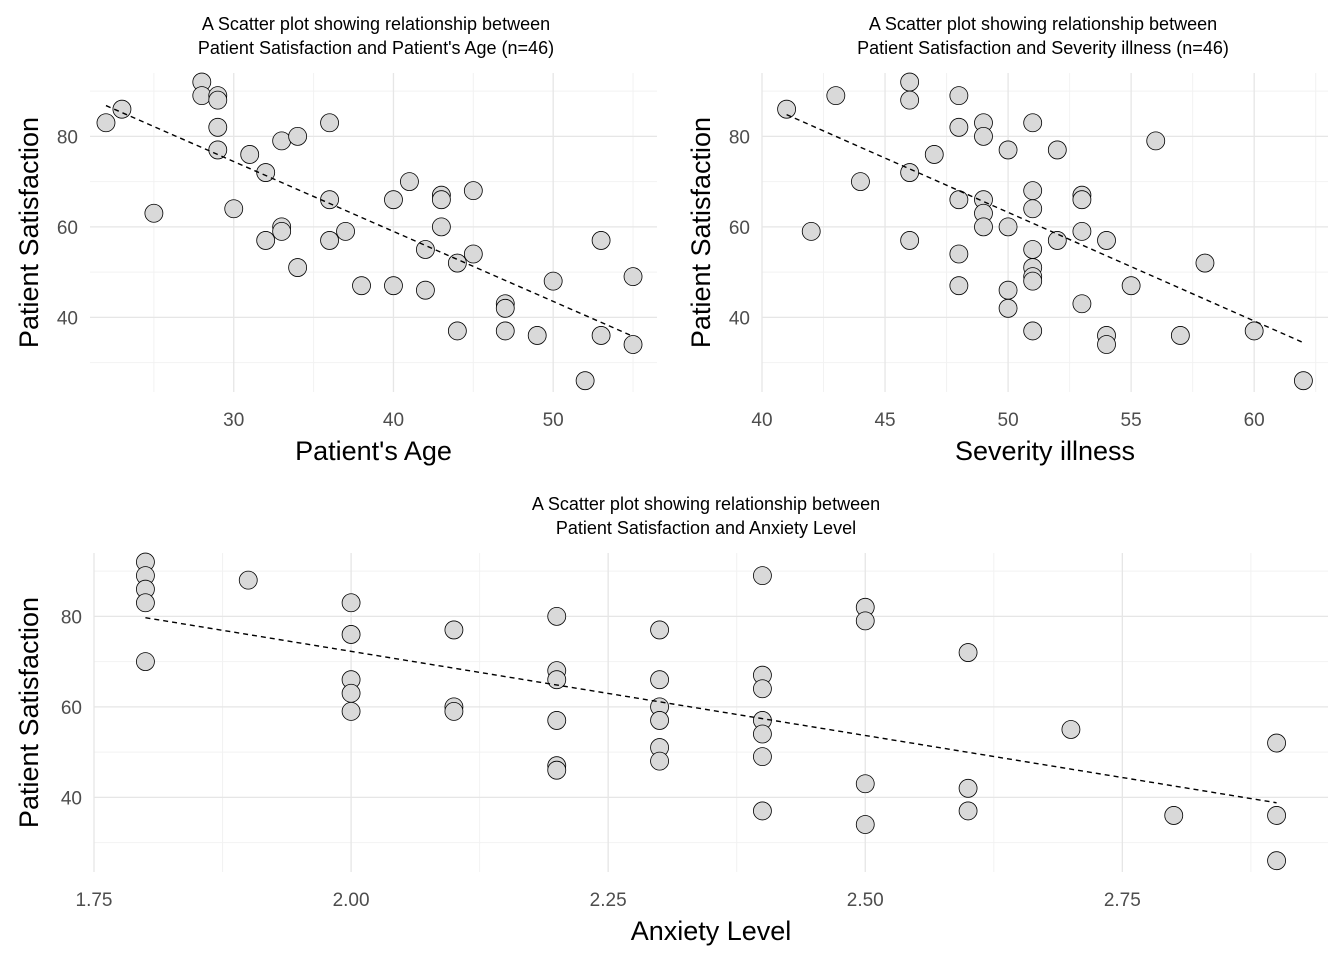 This screenshot has height=960, width=1344. Describe the element at coordinates (608, 900) in the screenshot. I see `x-tick-label: 2.25` at that location.